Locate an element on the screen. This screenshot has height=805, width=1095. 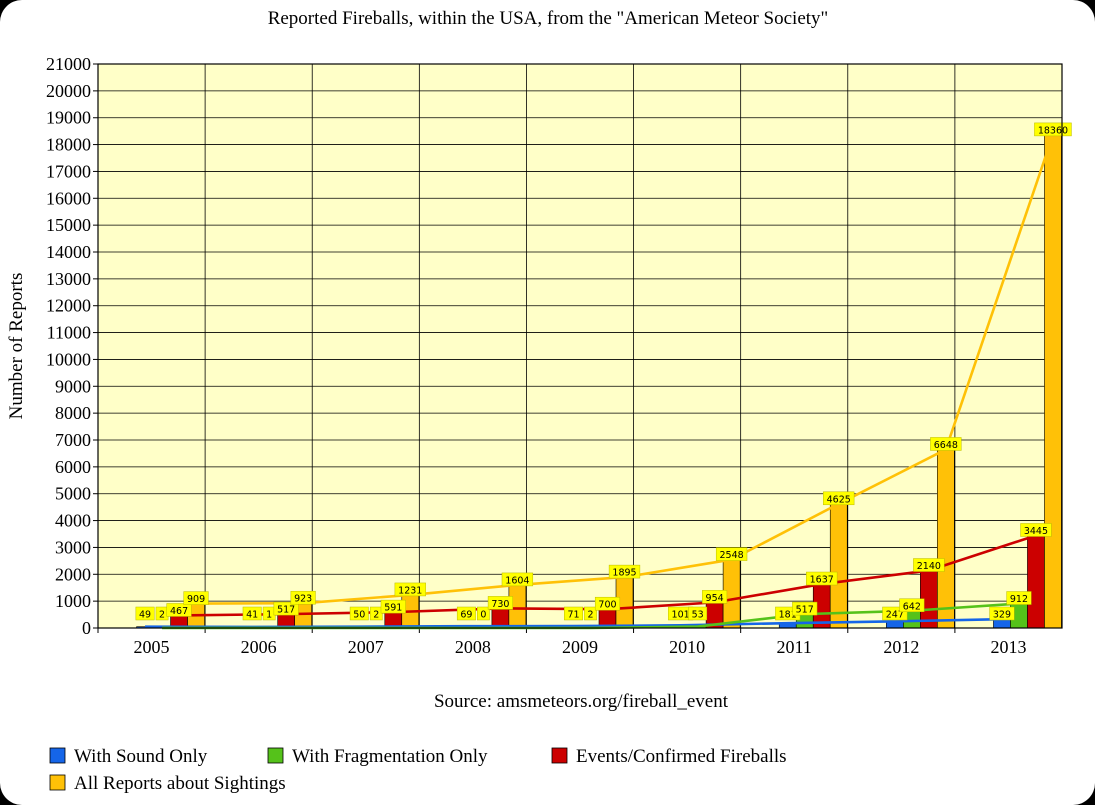
y-tick-label: 20000 is located at coordinates (68, 91).